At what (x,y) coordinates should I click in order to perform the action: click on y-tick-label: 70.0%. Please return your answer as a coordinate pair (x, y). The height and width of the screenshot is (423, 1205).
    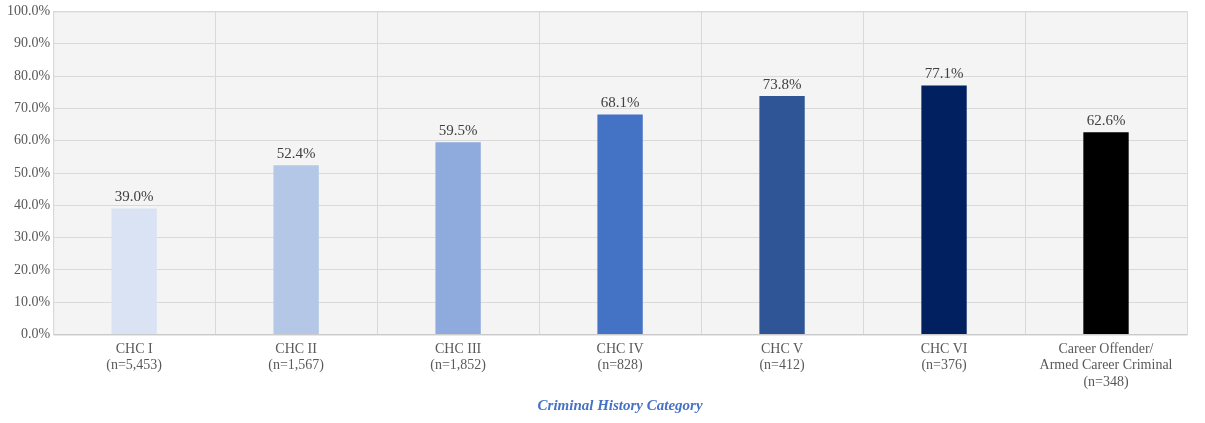
    Looking at the image, I should click on (32, 108).